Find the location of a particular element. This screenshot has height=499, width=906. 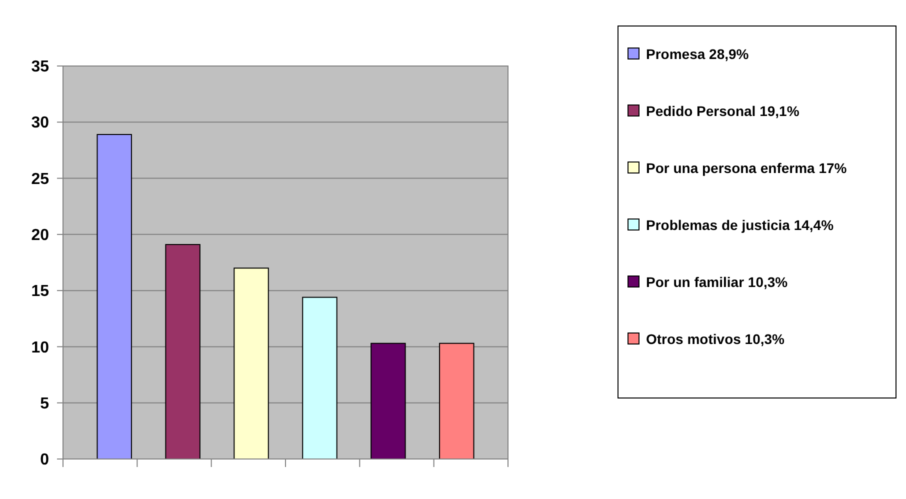

y-tick-label: 0 is located at coordinates (45, 460).